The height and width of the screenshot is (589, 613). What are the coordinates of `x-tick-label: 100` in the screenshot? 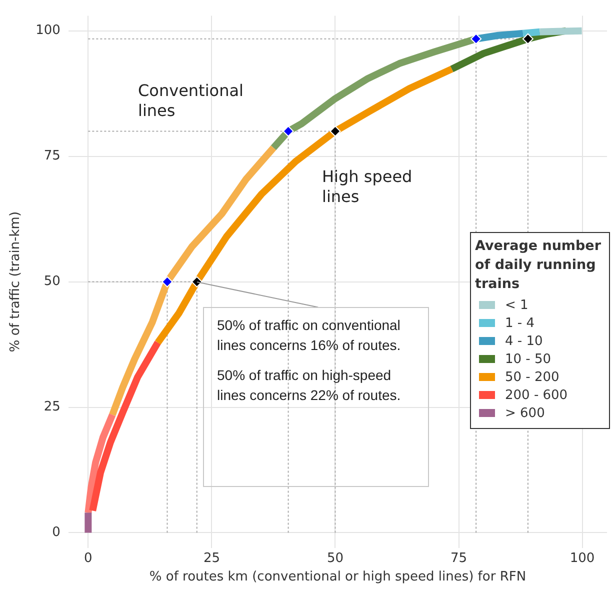 It's located at (582, 558).